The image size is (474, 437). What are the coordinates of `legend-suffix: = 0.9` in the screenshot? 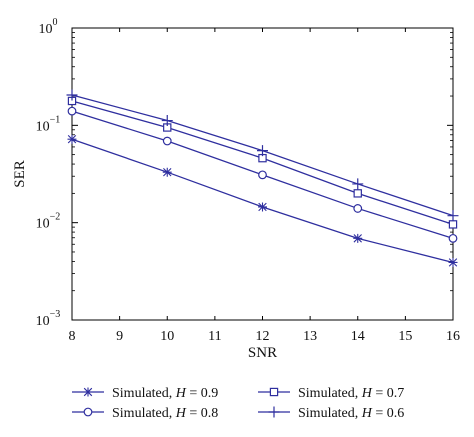 It's located at (202, 393).